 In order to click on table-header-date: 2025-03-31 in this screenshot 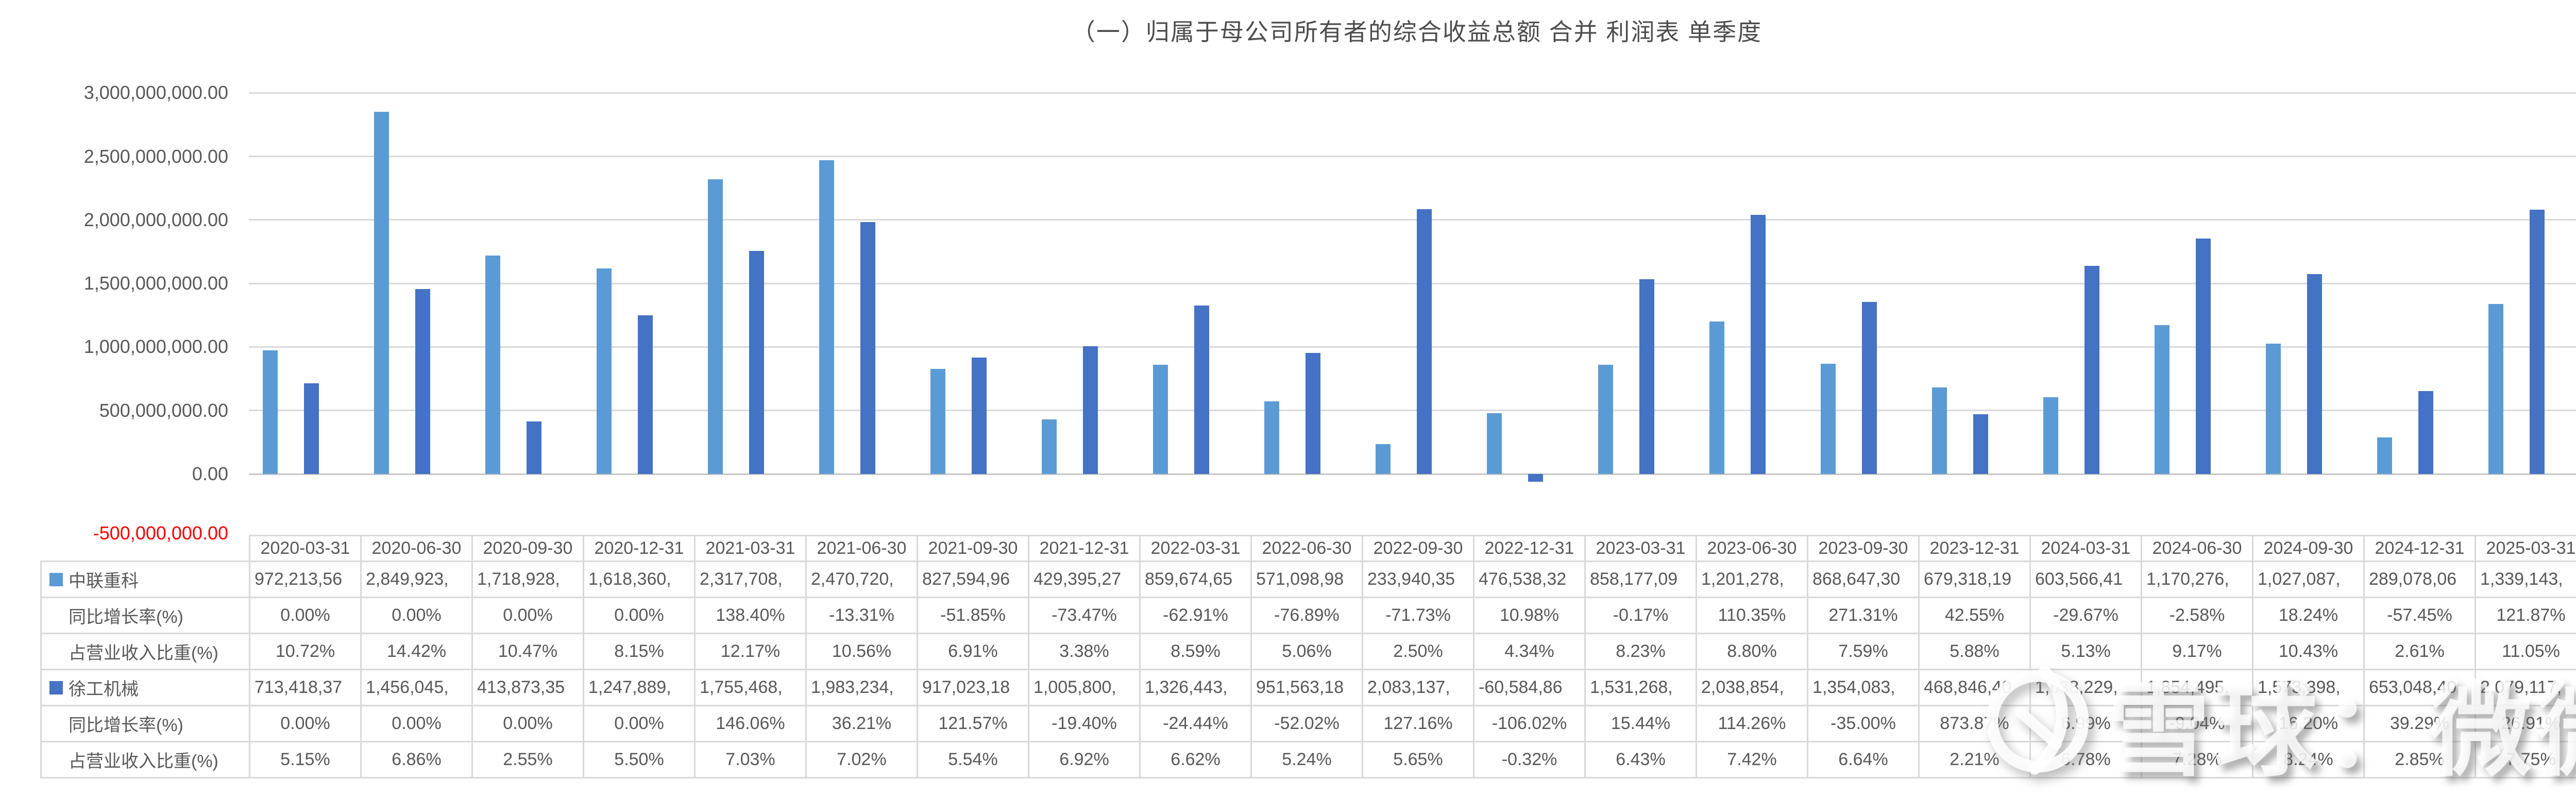, I will do `click(2526, 549)`.